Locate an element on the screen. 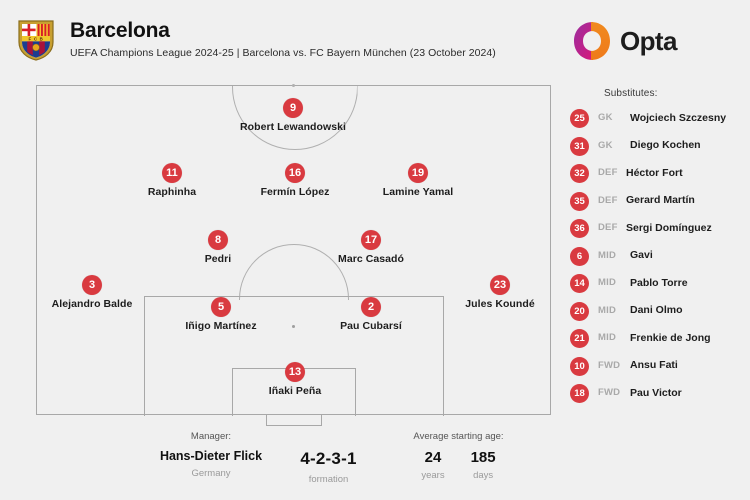  age-days-value: 185 is located at coordinates (483, 458).